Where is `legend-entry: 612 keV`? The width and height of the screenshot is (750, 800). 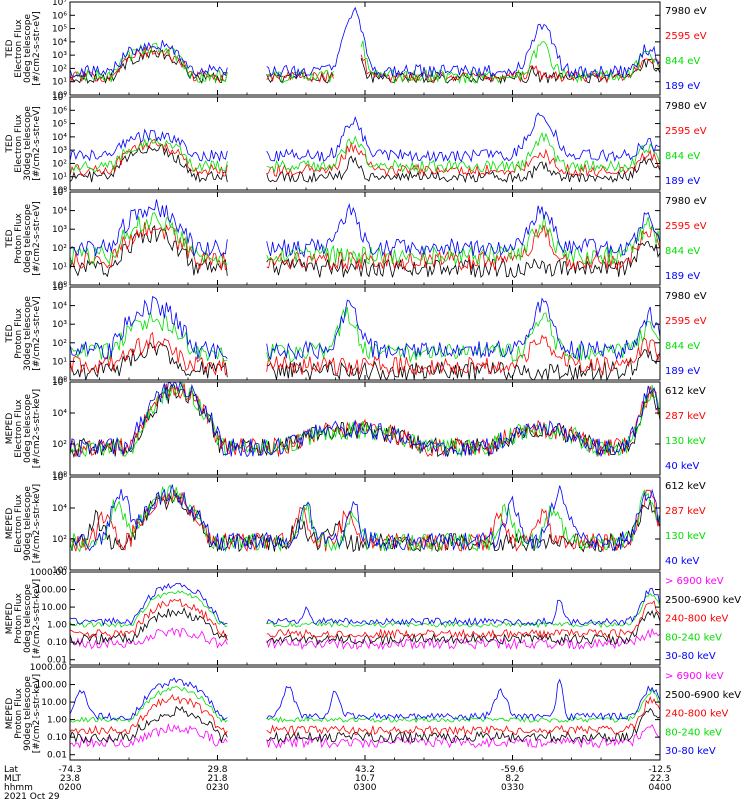 legend-entry: 612 keV is located at coordinates (685, 486).